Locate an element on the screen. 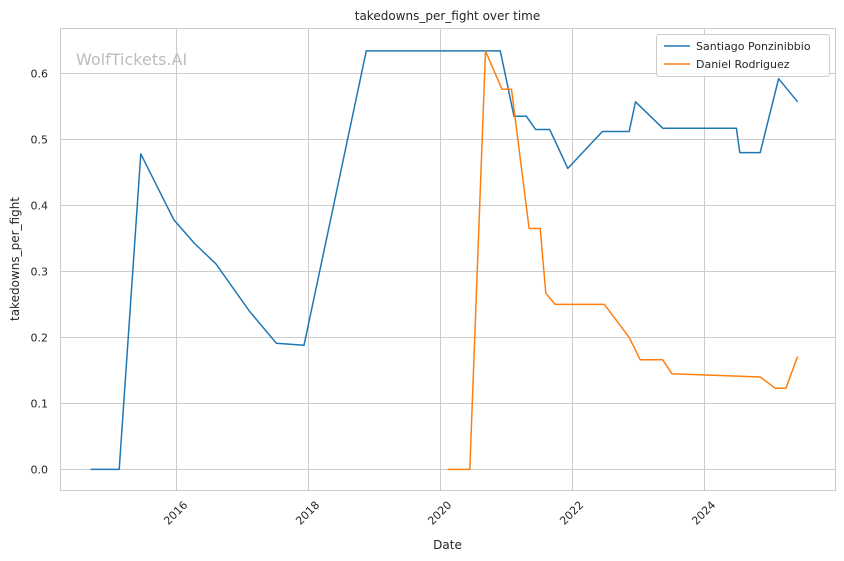 The height and width of the screenshot is (561, 844). y-tick-label: 0.6 is located at coordinates (40, 74).